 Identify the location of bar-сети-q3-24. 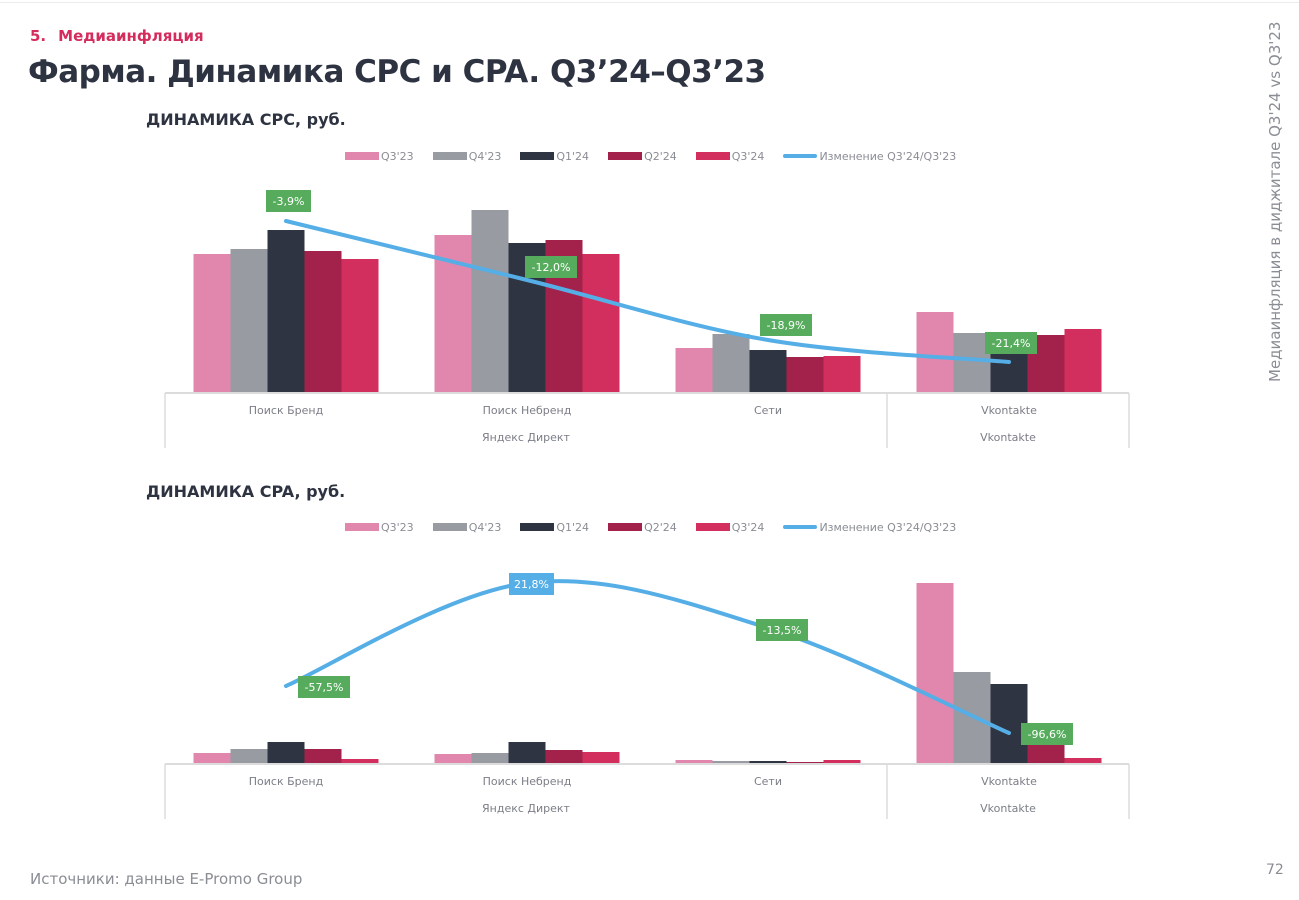
(842, 374).